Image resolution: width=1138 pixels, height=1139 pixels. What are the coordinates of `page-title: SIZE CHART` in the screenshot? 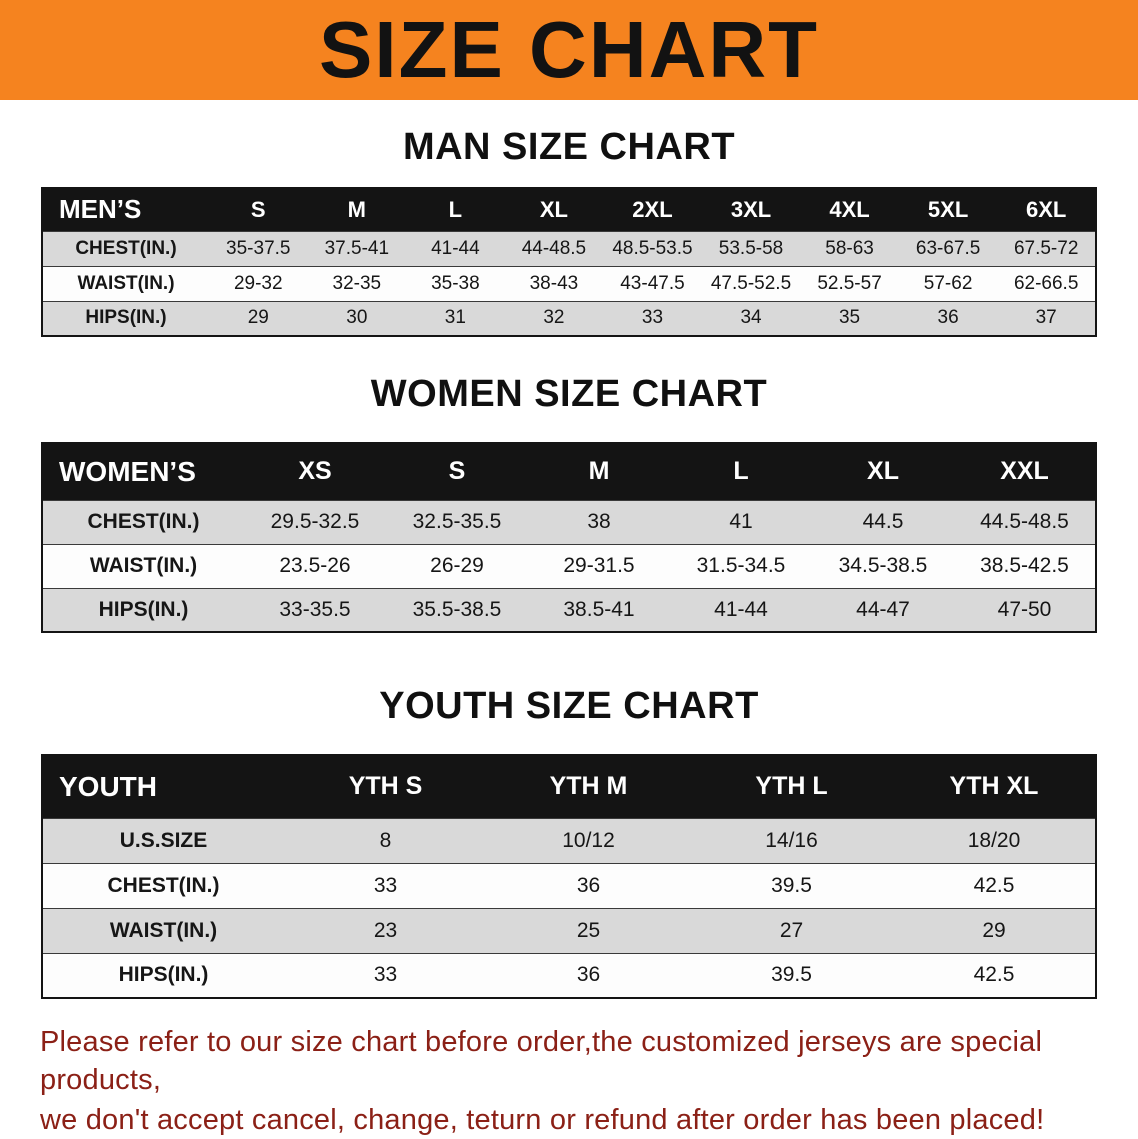 It's located at (569, 49).